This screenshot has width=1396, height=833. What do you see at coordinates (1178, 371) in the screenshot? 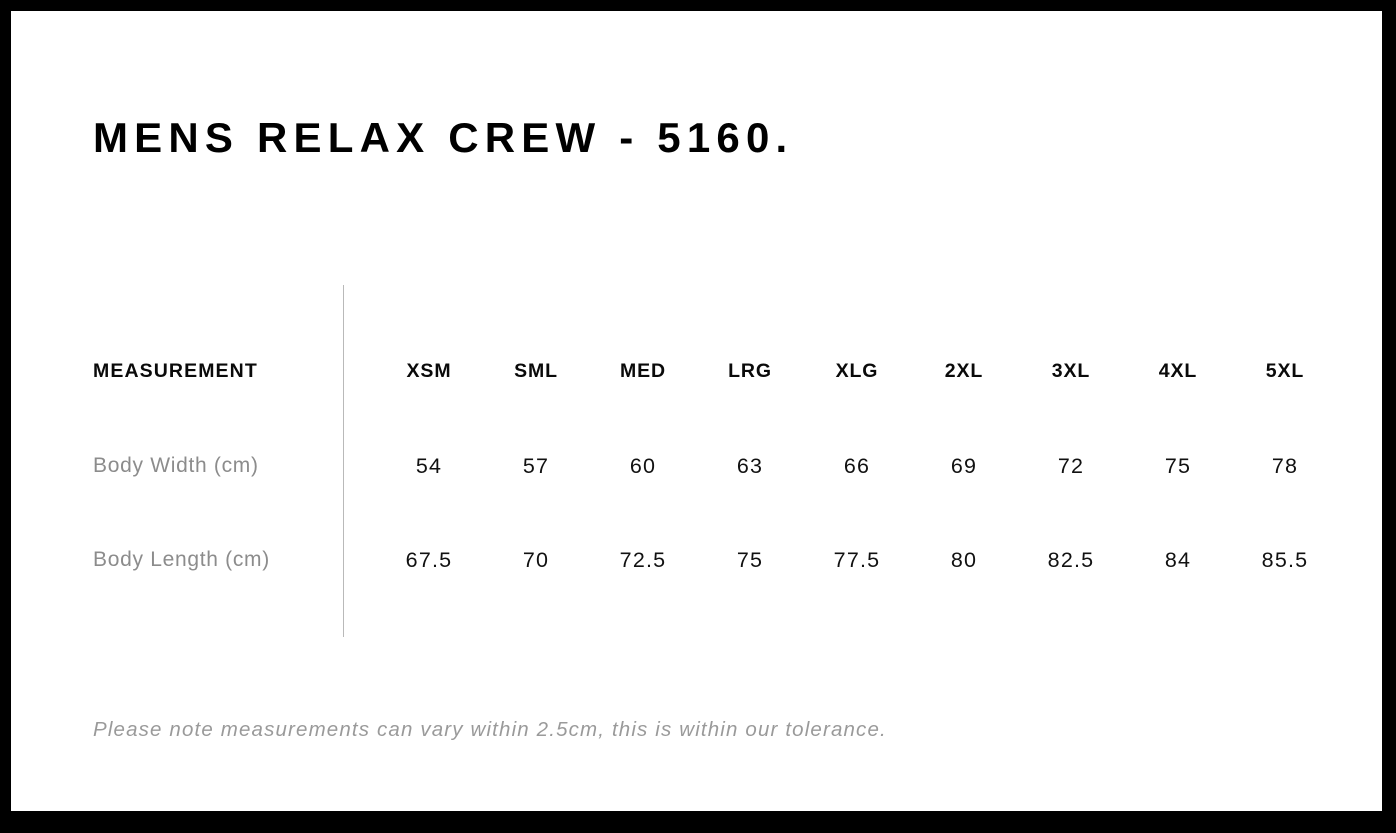
I see `column-header-4xl: 4XL` at bounding box center [1178, 371].